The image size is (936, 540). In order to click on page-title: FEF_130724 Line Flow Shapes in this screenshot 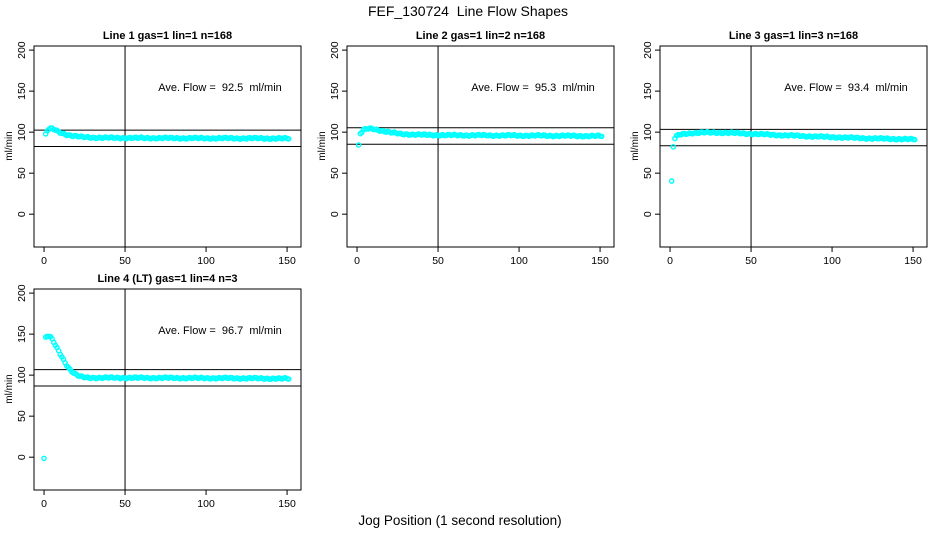, I will do `click(467, 11)`.